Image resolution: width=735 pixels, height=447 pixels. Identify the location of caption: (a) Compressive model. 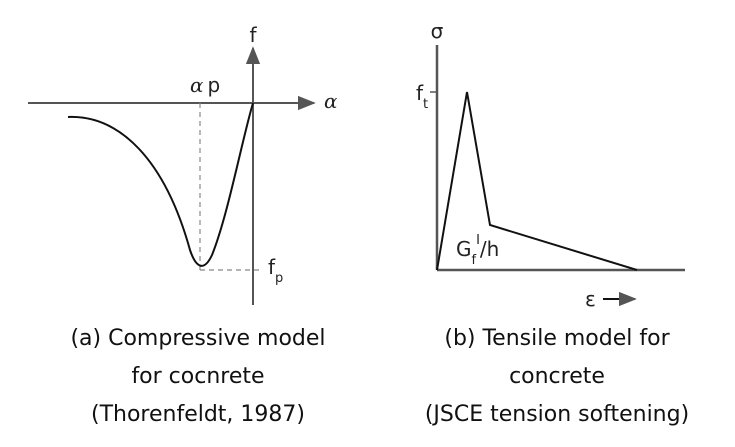
(197, 338).